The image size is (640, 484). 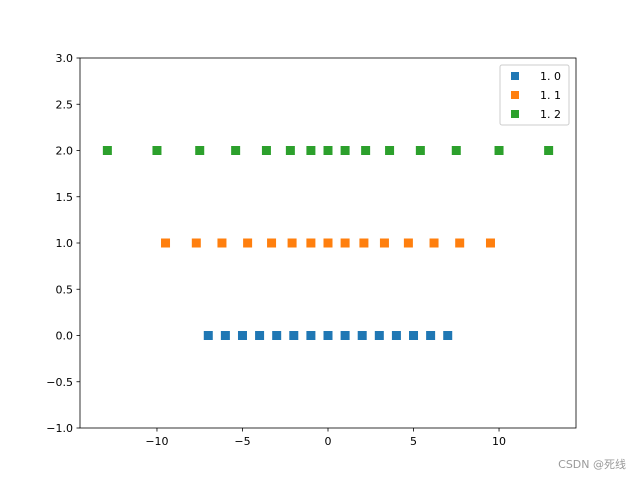 What do you see at coordinates (534, 95) in the screenshot?
I see `legend: 1. 0 1. 1 1. 2` at bounding box center [534, 95].